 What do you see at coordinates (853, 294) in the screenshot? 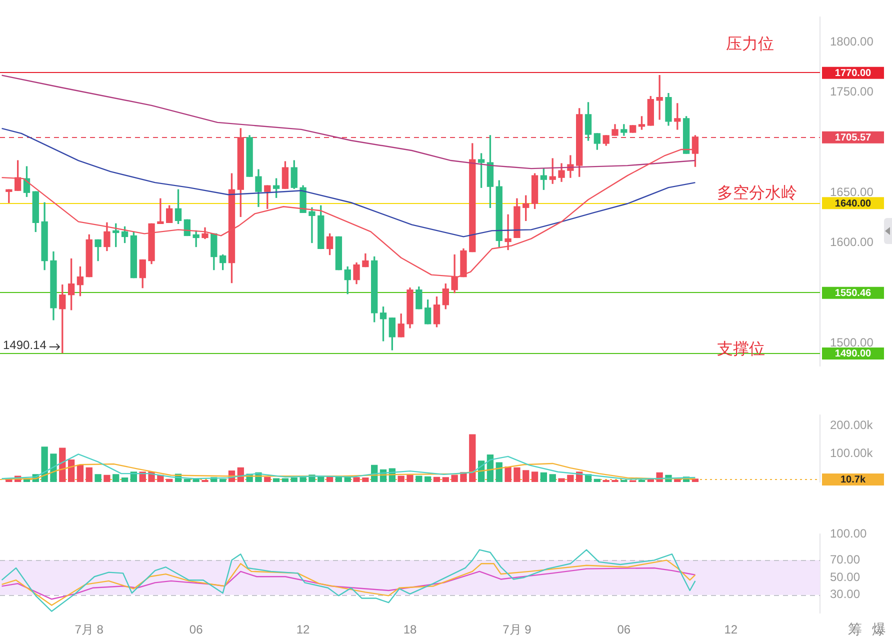
I see `ref-line-label: 1550.46` at bounding box center [853, 294].